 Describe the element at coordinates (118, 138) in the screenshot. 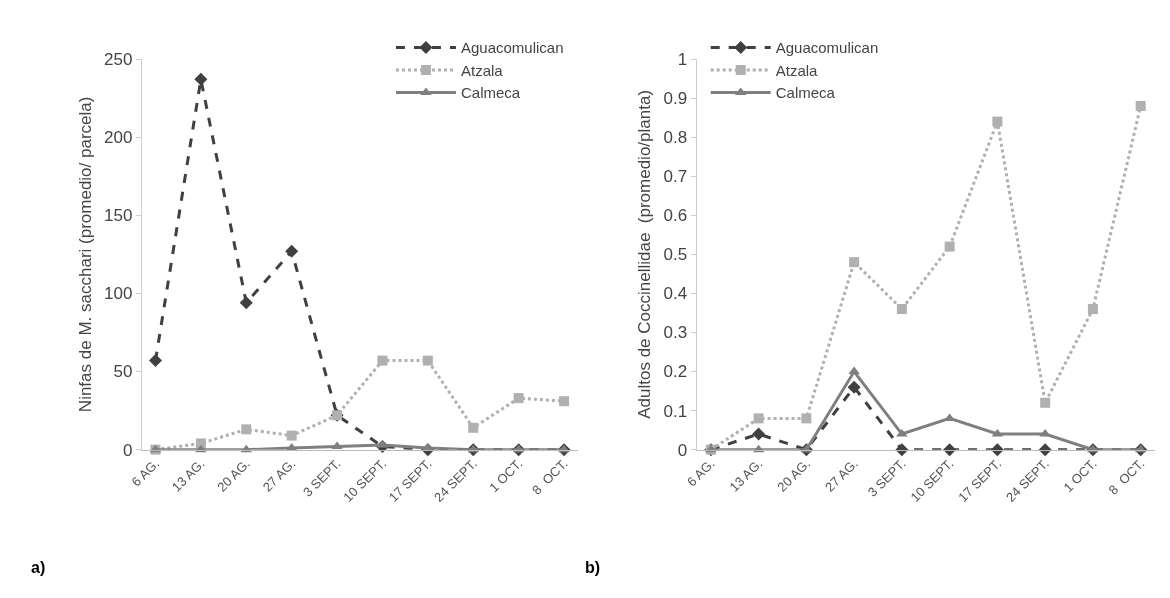

I see `y-tick-label: 200` at that location.